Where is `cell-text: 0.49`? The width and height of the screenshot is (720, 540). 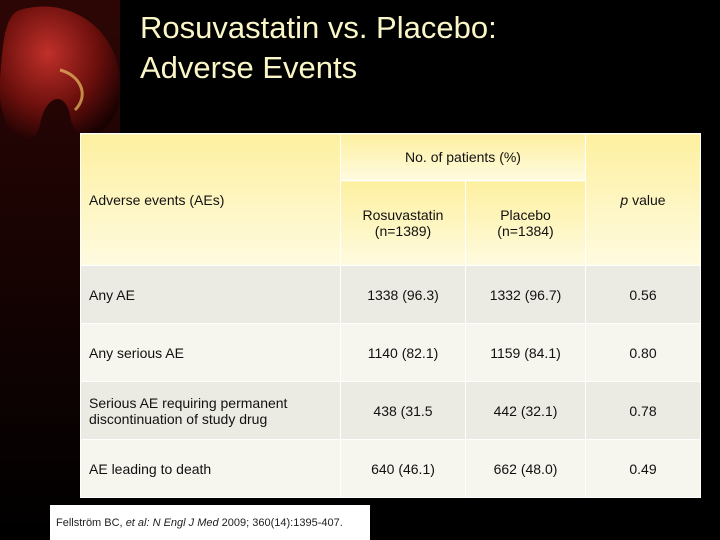
cell-text: 0.49 is located at coordinates (643, 468).